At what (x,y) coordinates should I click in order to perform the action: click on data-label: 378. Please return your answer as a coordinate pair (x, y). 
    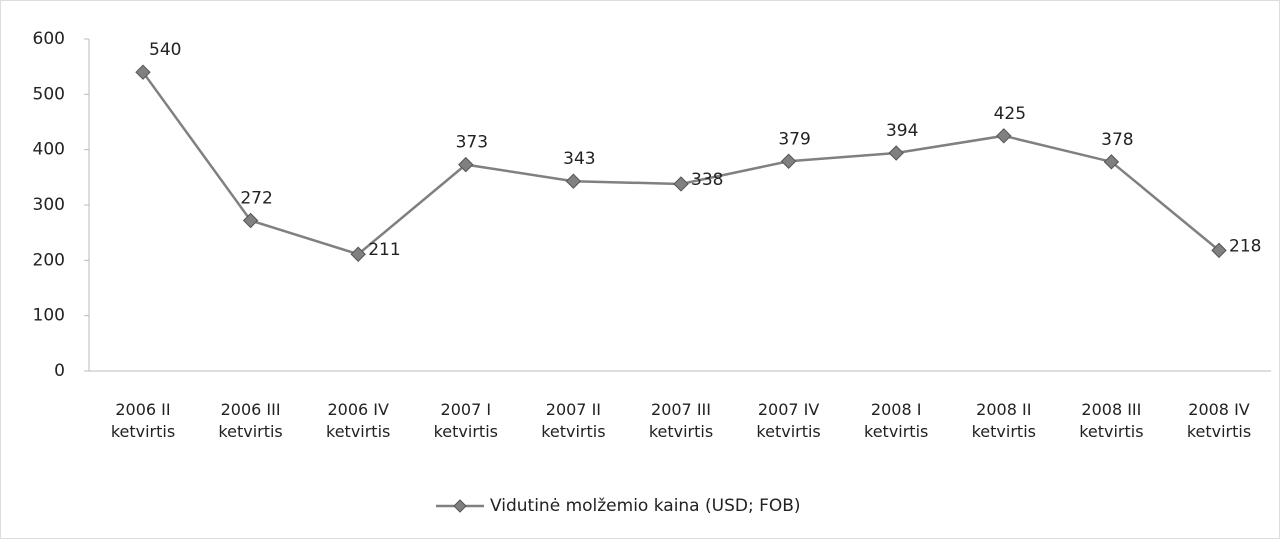
    Looking at the image, I should click on (1117, 140).